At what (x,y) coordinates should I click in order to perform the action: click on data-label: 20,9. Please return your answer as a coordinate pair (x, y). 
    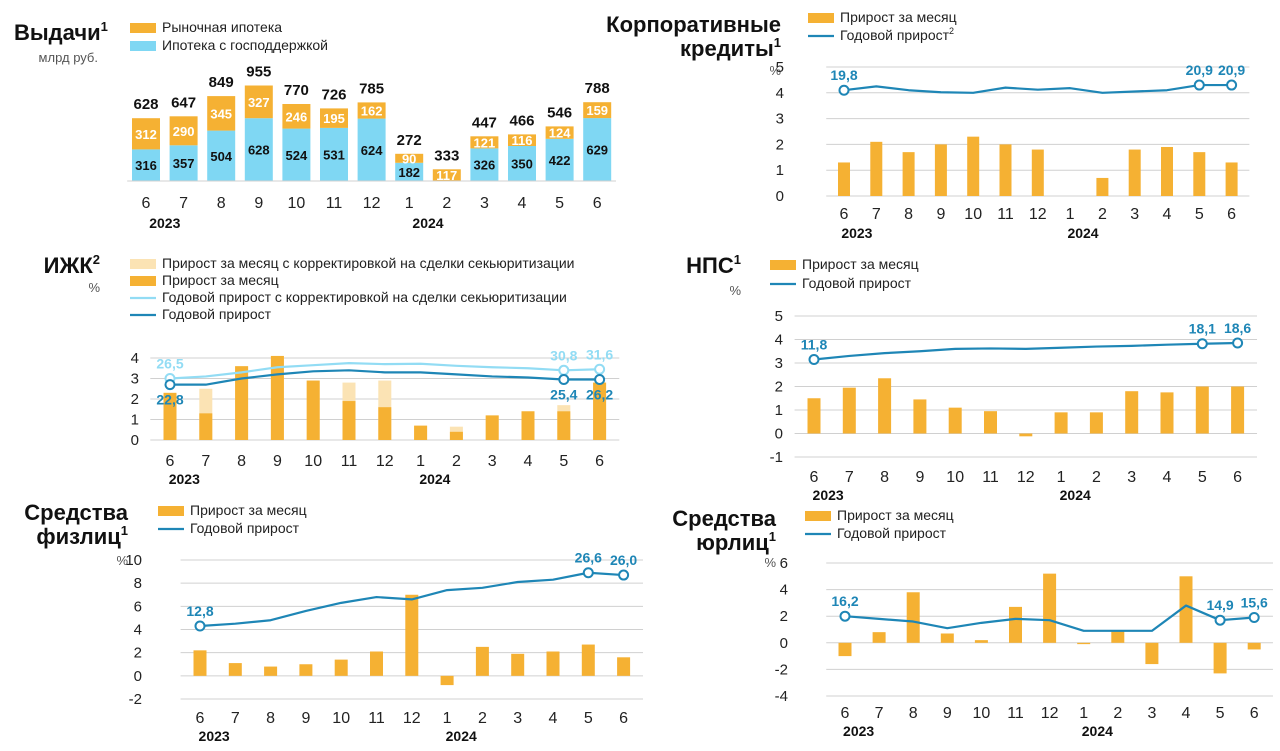
    Looking at the image, I should click on (1231, 70).